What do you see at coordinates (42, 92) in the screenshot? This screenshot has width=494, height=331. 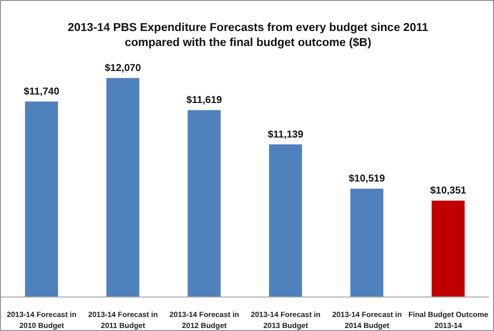 I see `data-label: $11,740` at bounding box center [42, 92].